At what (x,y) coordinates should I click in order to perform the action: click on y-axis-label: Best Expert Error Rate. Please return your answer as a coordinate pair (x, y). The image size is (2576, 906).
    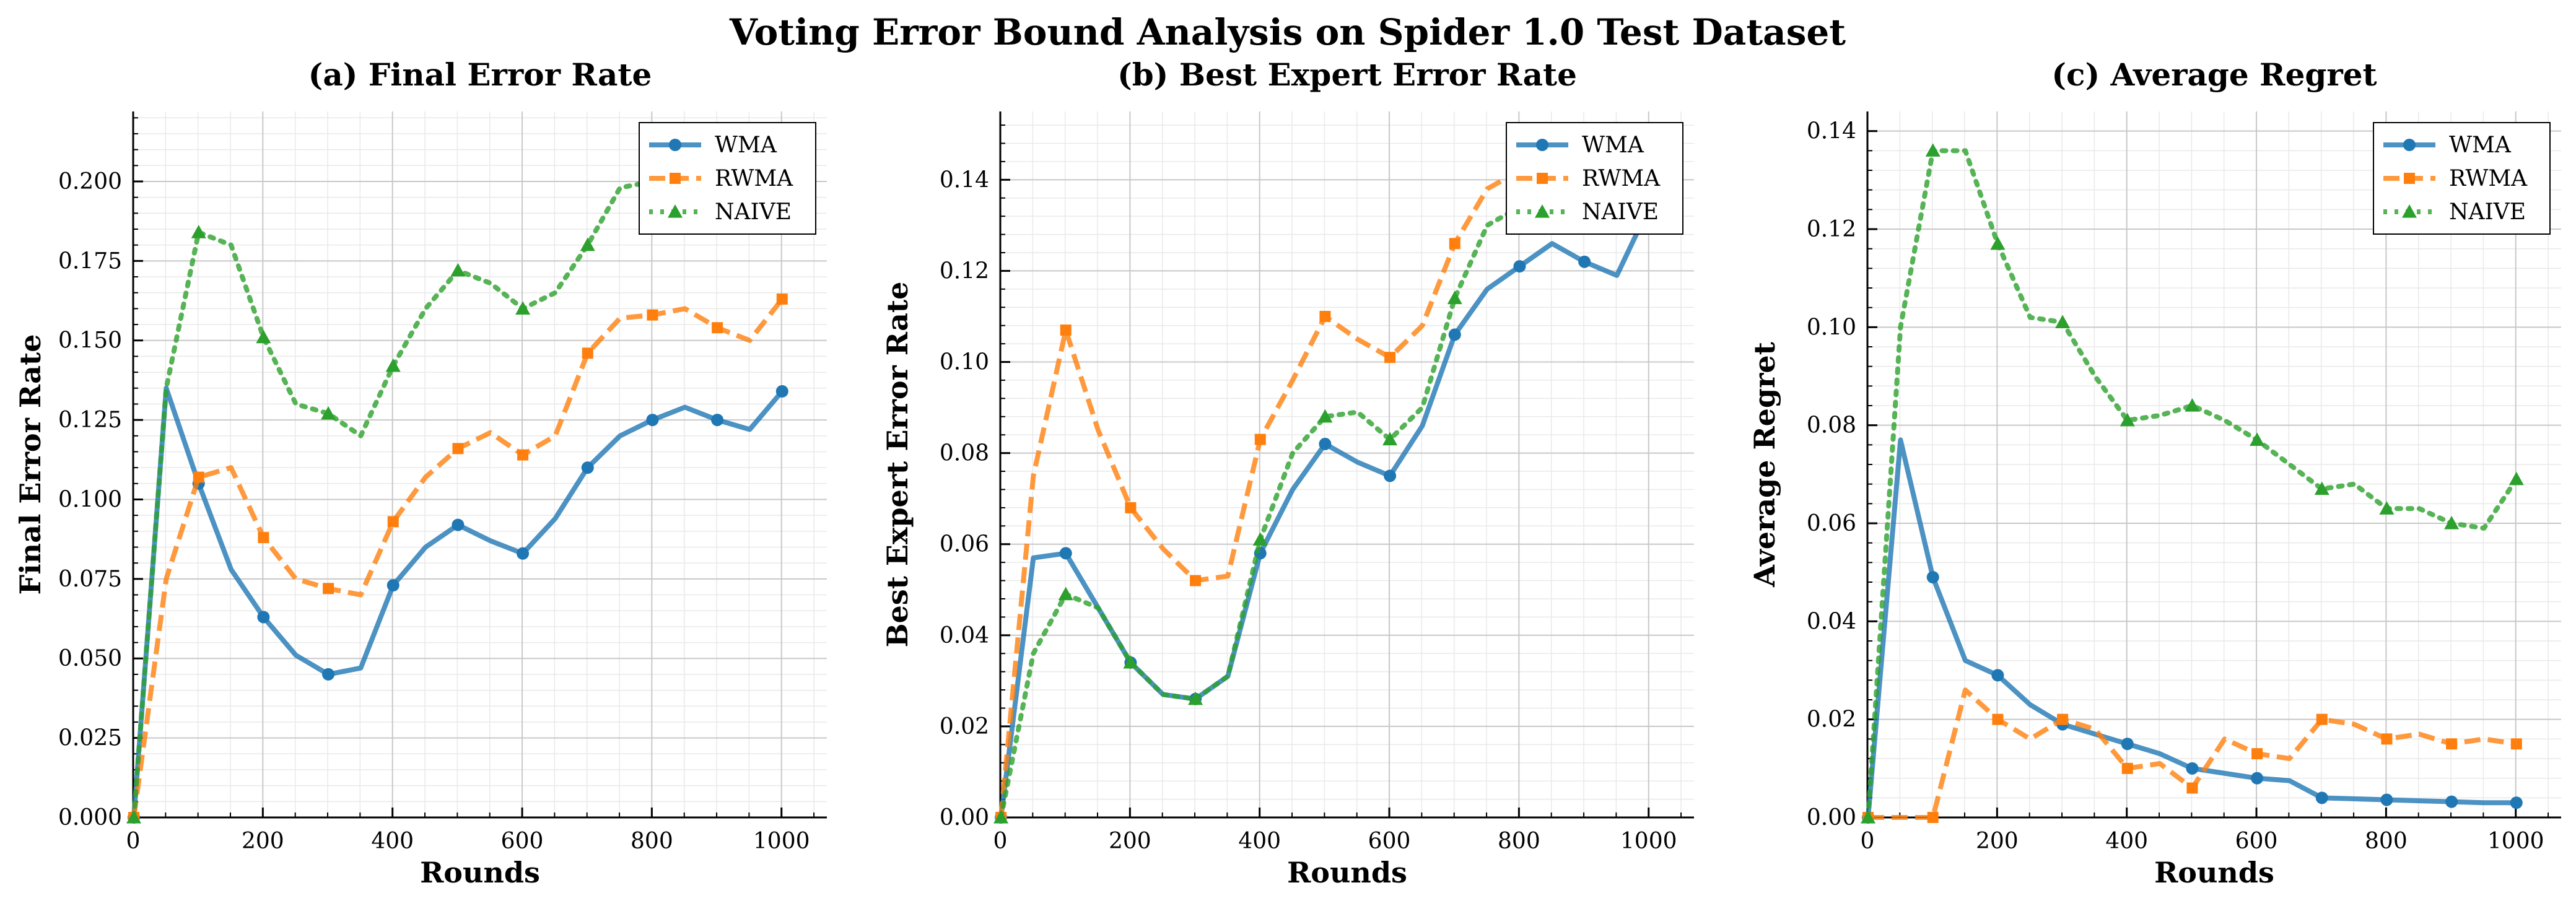
    Looking at the image, I should click on (897, 465).